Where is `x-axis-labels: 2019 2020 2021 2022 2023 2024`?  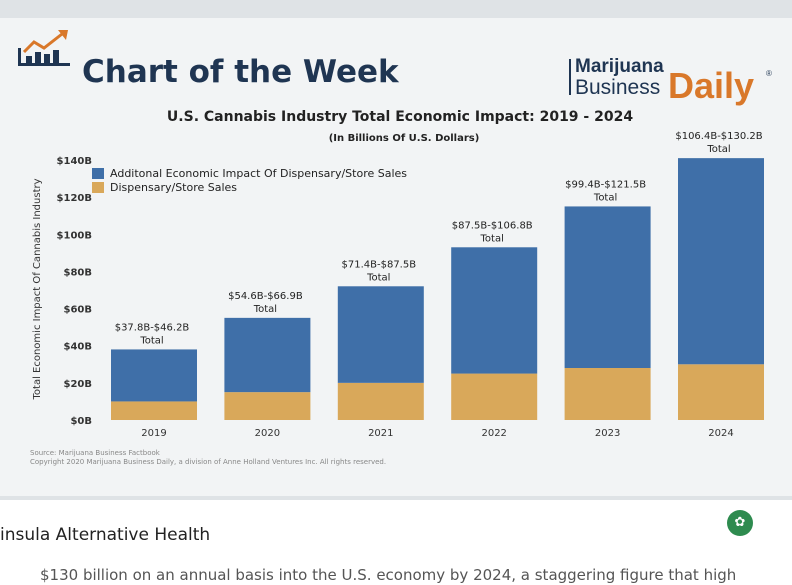 x-axis-labels: 2019 2020 2021 2022 2023 2024 is located at coordinates (437, 433).